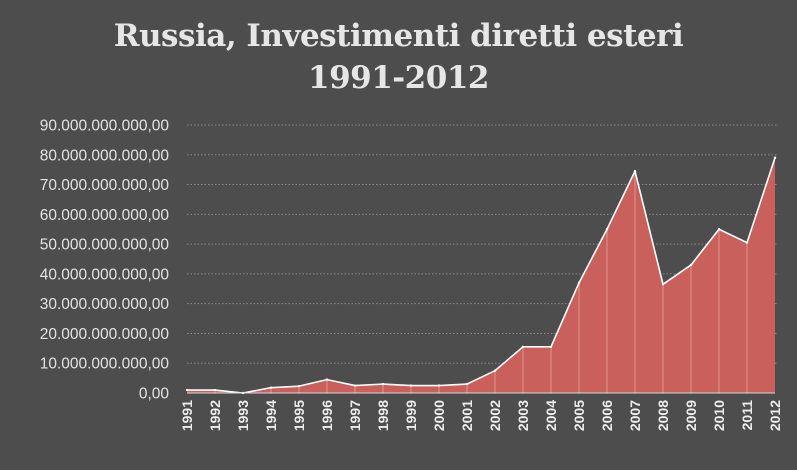  What do you see at coordinates (154, 394) in the screenshot?
I see `y-tick-label: 0,00` at bounding box center [154, 394].